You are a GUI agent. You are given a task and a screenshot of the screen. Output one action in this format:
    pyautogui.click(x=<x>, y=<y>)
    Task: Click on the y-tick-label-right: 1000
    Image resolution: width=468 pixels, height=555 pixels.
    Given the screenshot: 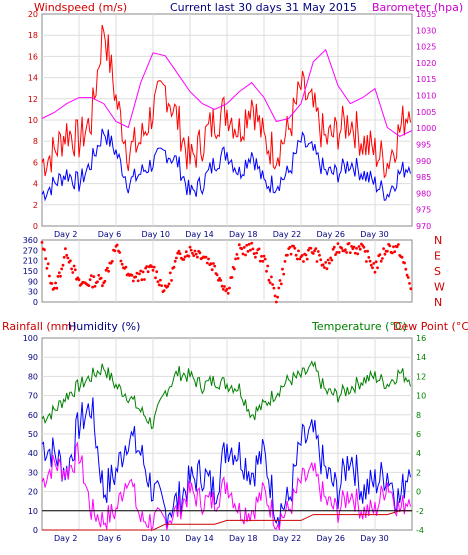 What is the action you would take?
    pyautogui.click(x=426, y=128)
    